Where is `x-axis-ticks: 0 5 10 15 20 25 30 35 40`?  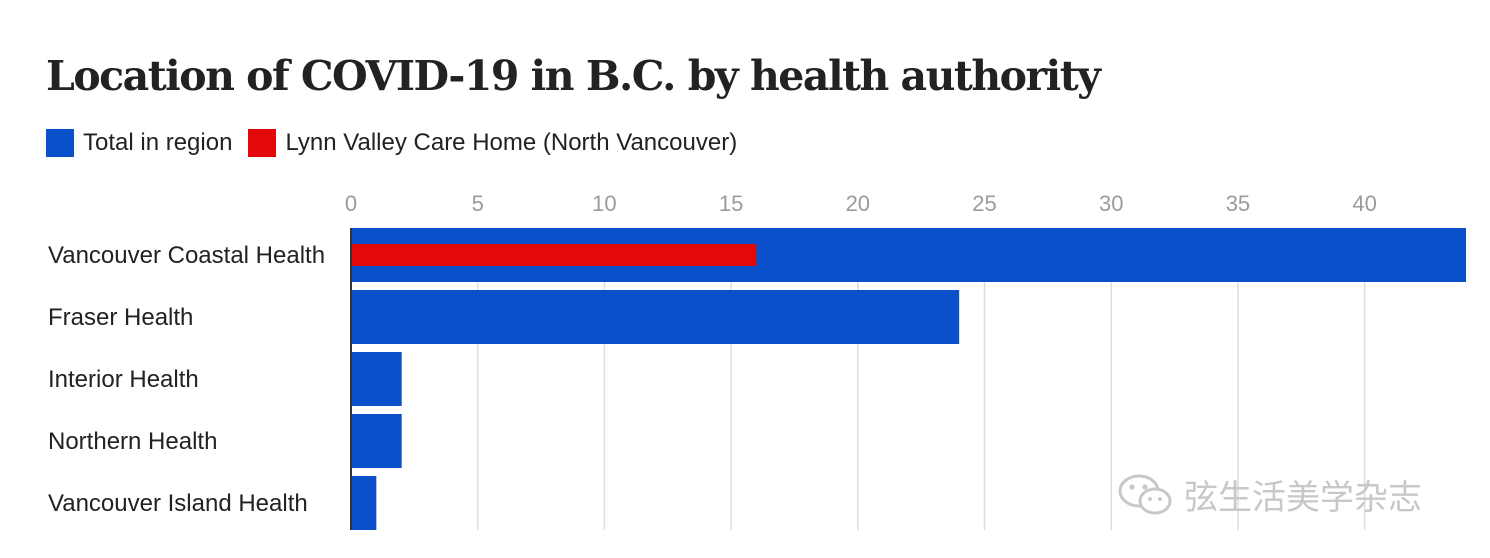 x-axis-ticks: 0 5 10 15 20 25 30 35 40 is located at coordinates (861, 203).